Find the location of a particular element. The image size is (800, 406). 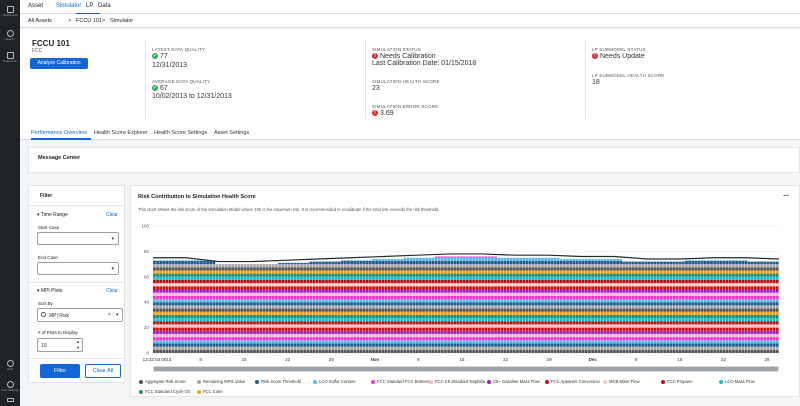

mpi-plots-clear: Clear is located at coordinates (112, 291).